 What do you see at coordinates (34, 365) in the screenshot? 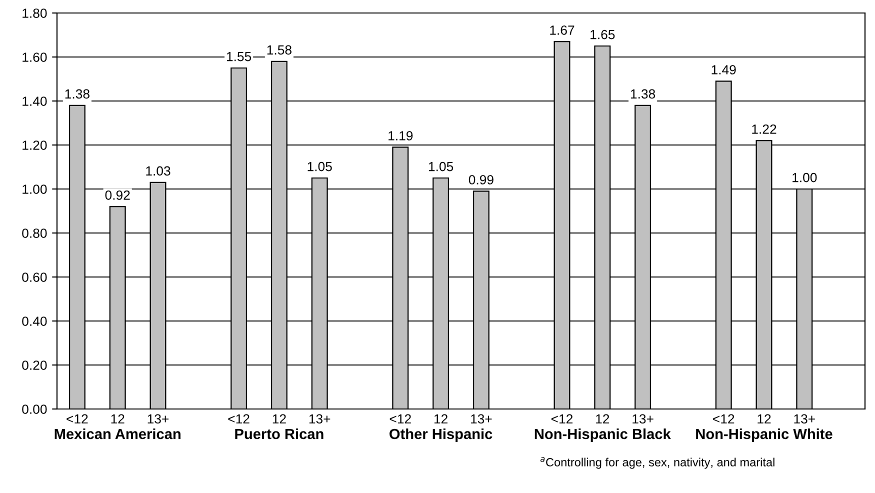
I see `y-tick-label: 0.20` at bounding box center [34, 365].